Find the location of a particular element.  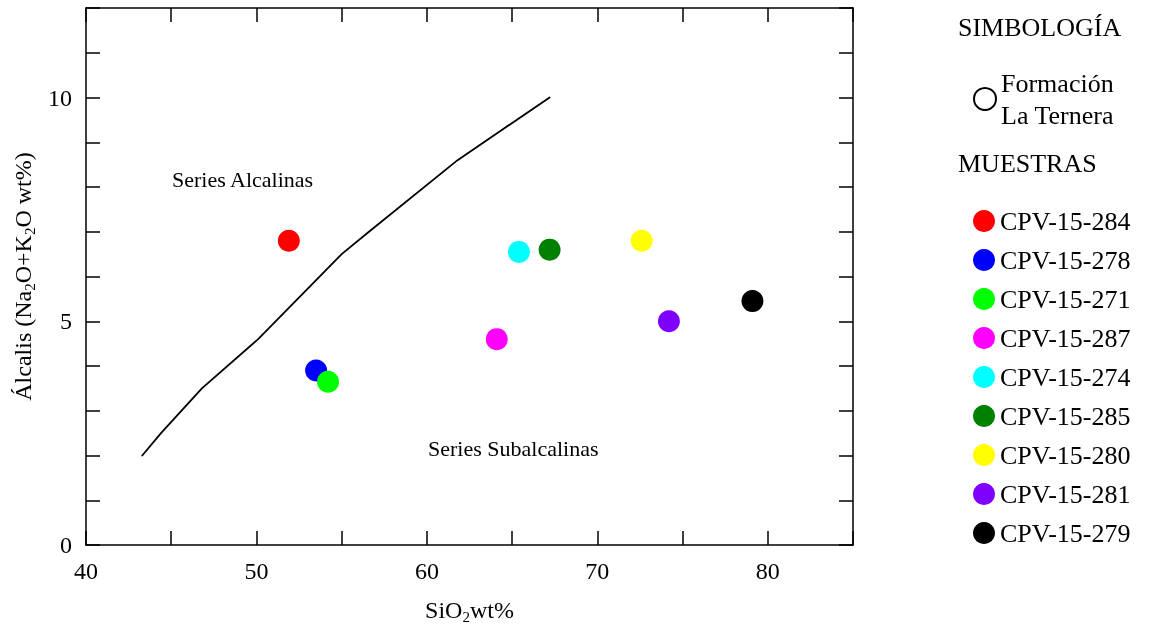

legend-label: CPV-15-274 is located at coordinates (1065, 377).